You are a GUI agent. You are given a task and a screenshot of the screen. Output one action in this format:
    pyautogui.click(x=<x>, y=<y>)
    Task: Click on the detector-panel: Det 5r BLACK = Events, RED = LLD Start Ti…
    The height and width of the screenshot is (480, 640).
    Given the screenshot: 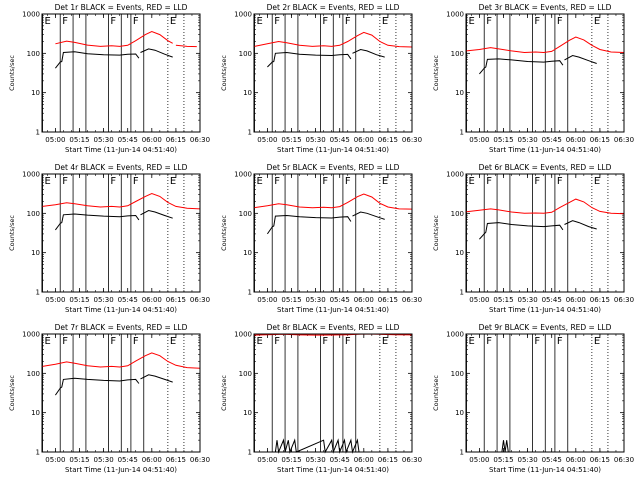 What is the action you would take?
    pyautogui.click(x=321, y=238)
    